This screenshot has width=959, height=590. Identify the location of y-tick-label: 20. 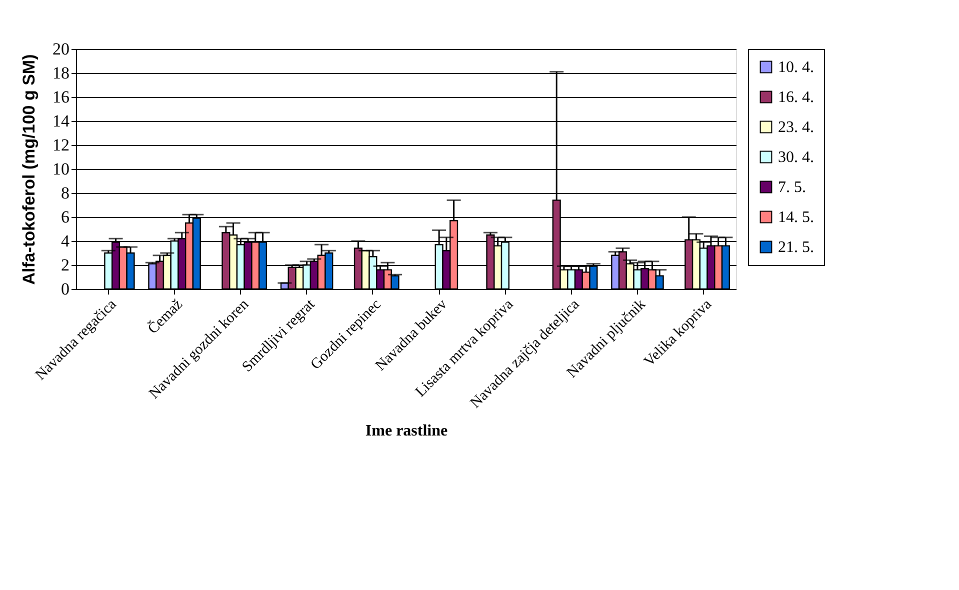
(61, 49).